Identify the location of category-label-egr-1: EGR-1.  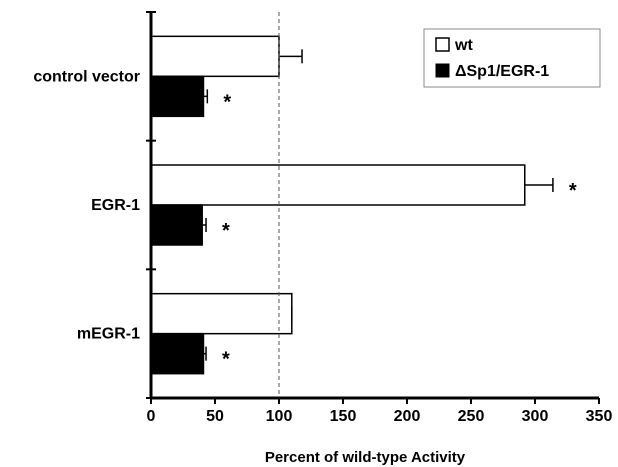
(115, 205).